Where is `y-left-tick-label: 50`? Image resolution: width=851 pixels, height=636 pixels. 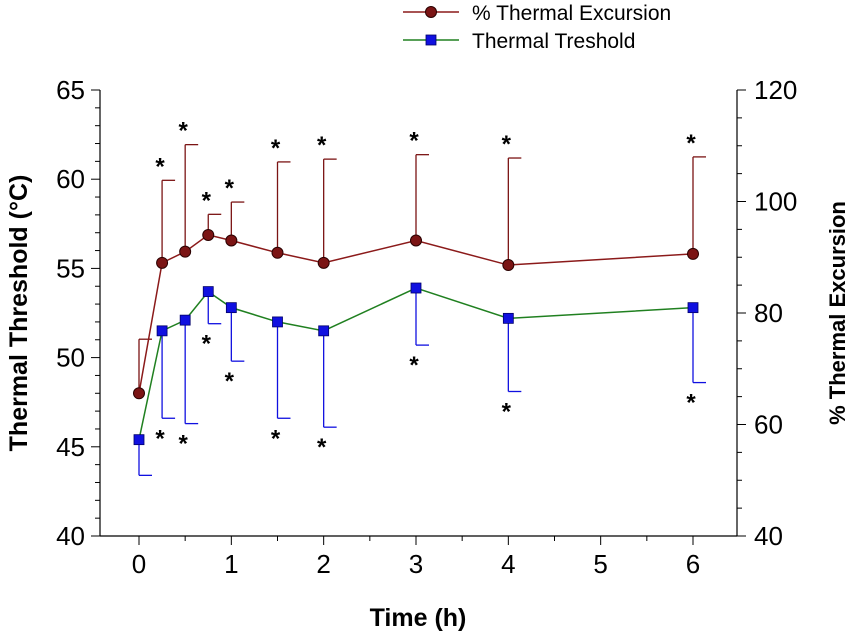
y-left-tick-label: 50 is located at coordinates (70, 358).